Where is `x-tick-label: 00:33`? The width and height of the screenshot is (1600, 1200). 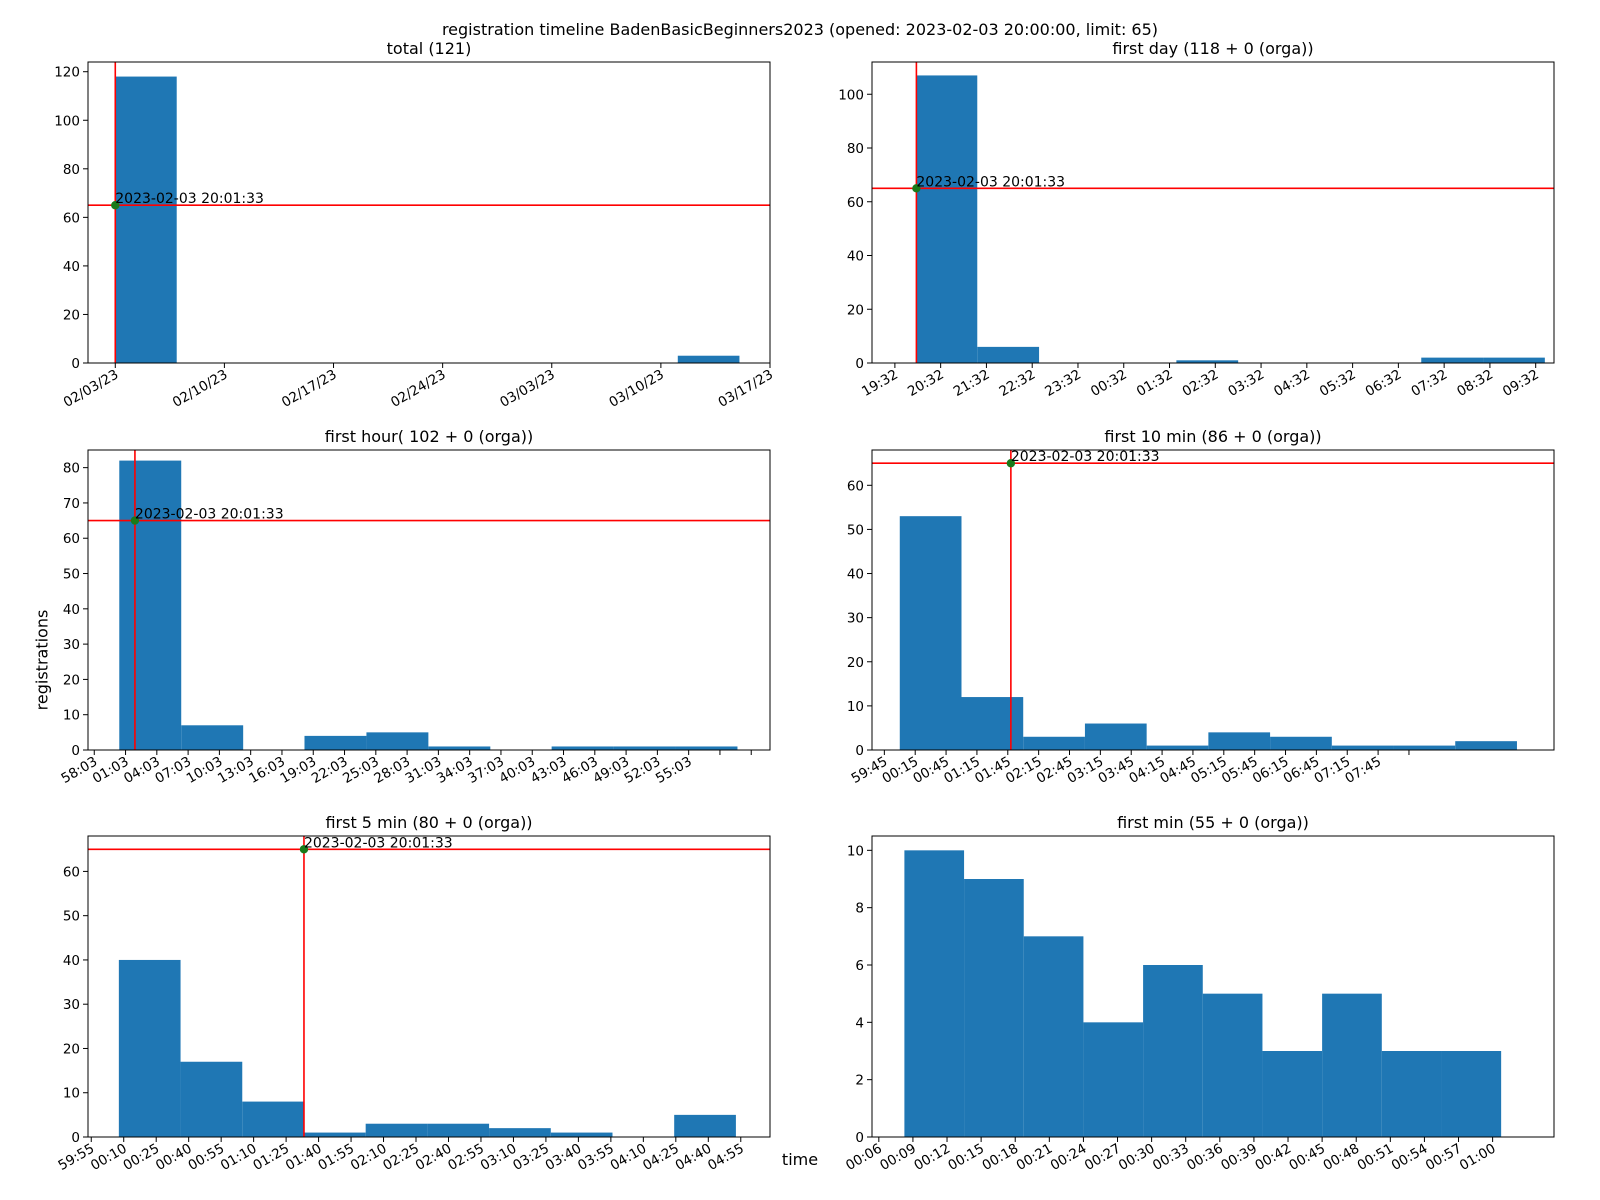 x-tick-label: 00:33 is located at coordinates (1171, 1157).